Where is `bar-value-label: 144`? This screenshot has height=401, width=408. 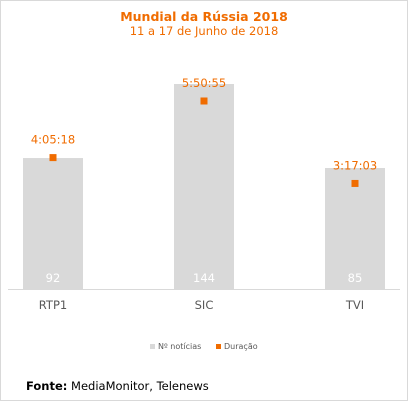 bar-value-label: 144 is located at coordinates (204, 278).